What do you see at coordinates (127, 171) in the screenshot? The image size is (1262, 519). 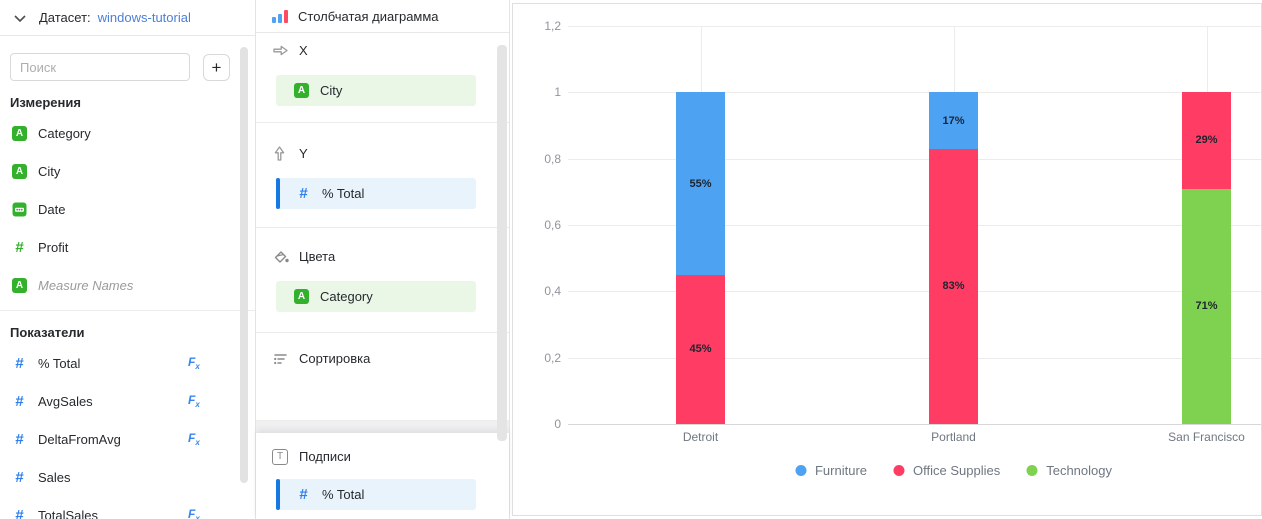 I see `dimension-item: A City` at bounding box center [127, 171].